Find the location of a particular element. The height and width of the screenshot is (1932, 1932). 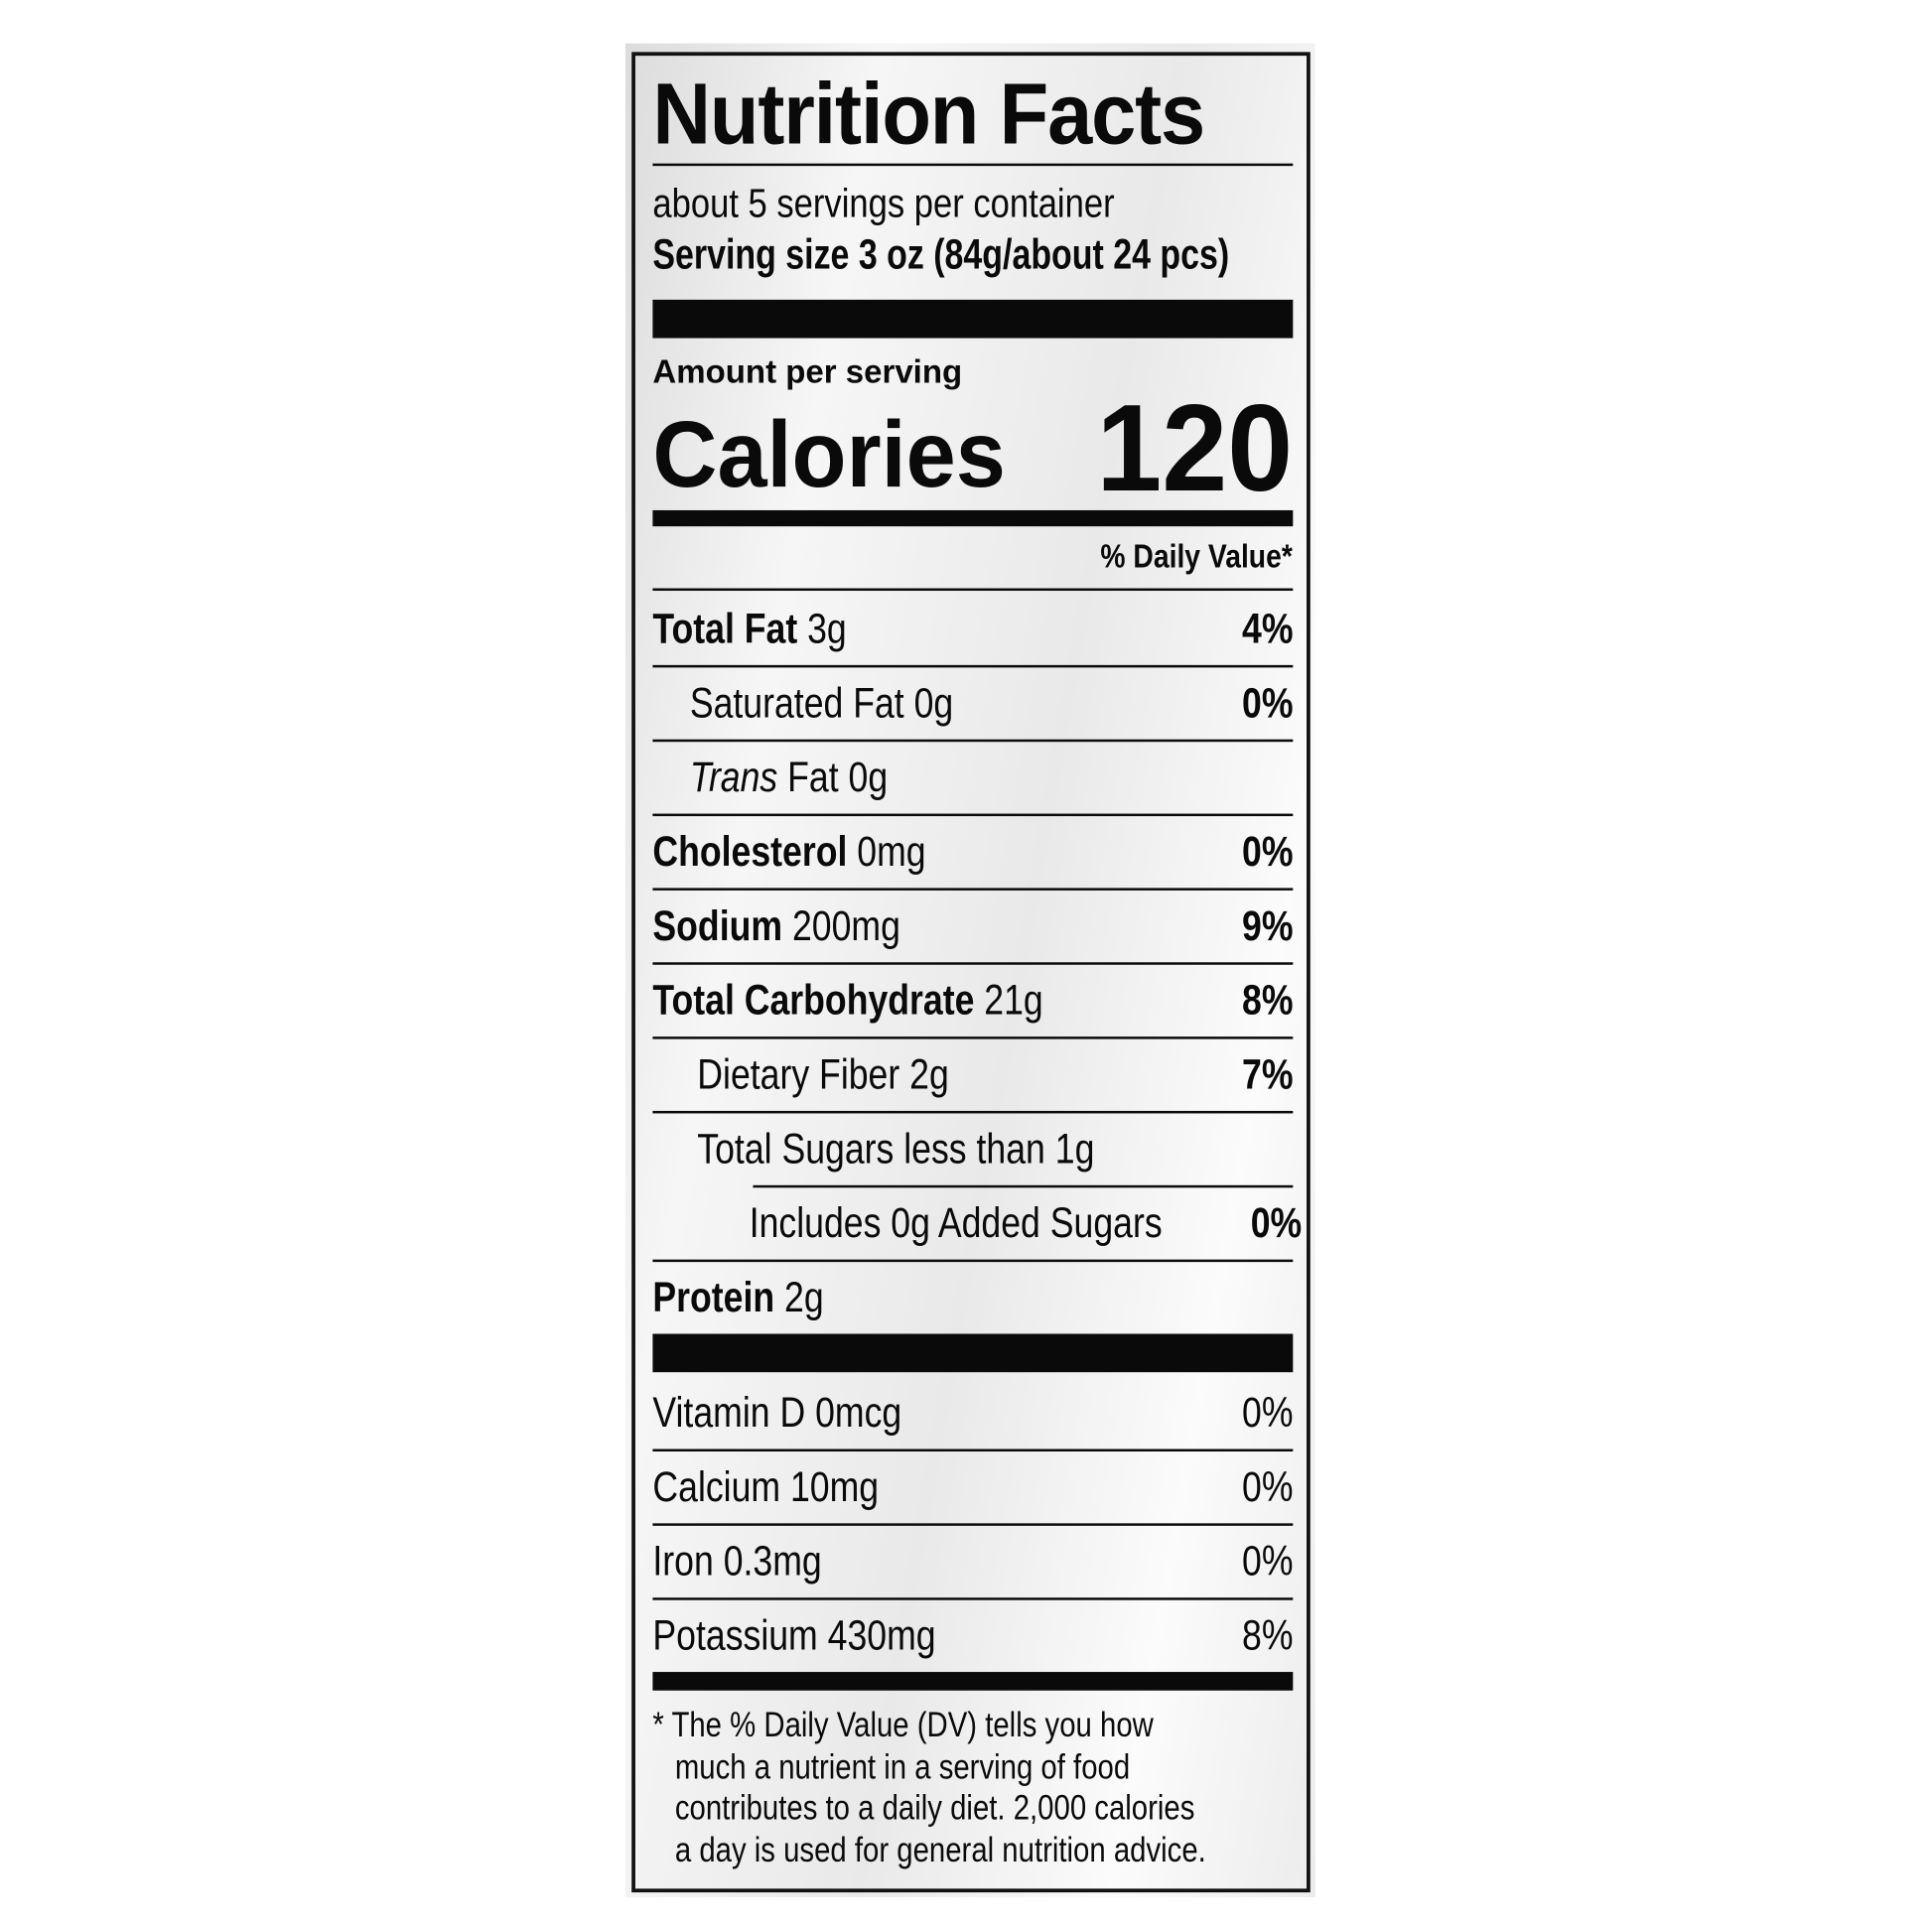

vitamin-label: Calcium 10mg is located at coordinates (765, 1488).